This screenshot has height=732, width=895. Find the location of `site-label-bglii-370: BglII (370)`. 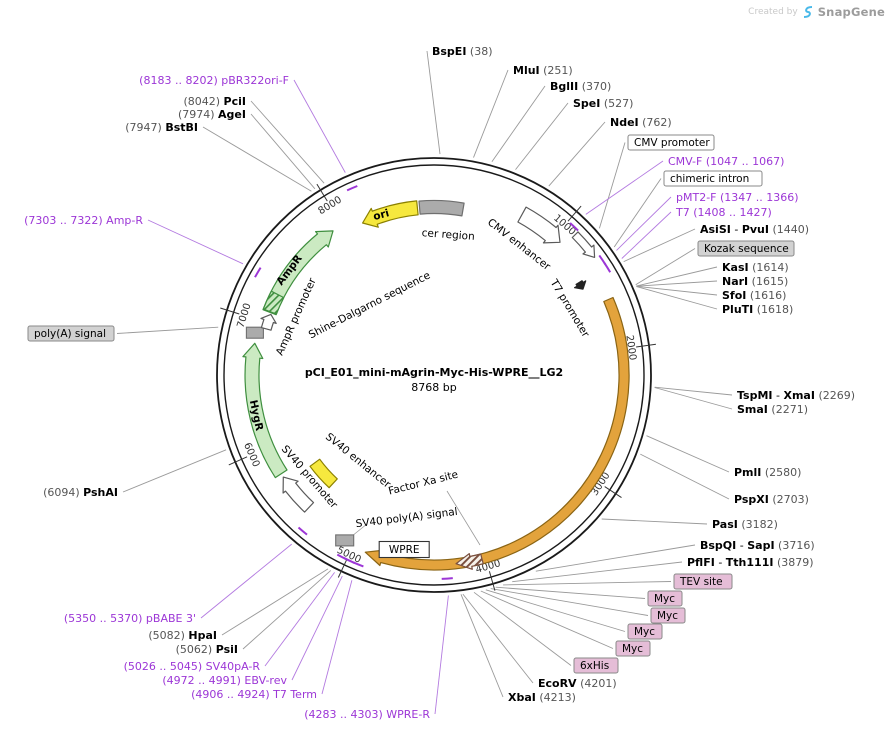

site-label-bglii-370: BglII (370) is located at coordinates (580, 86).